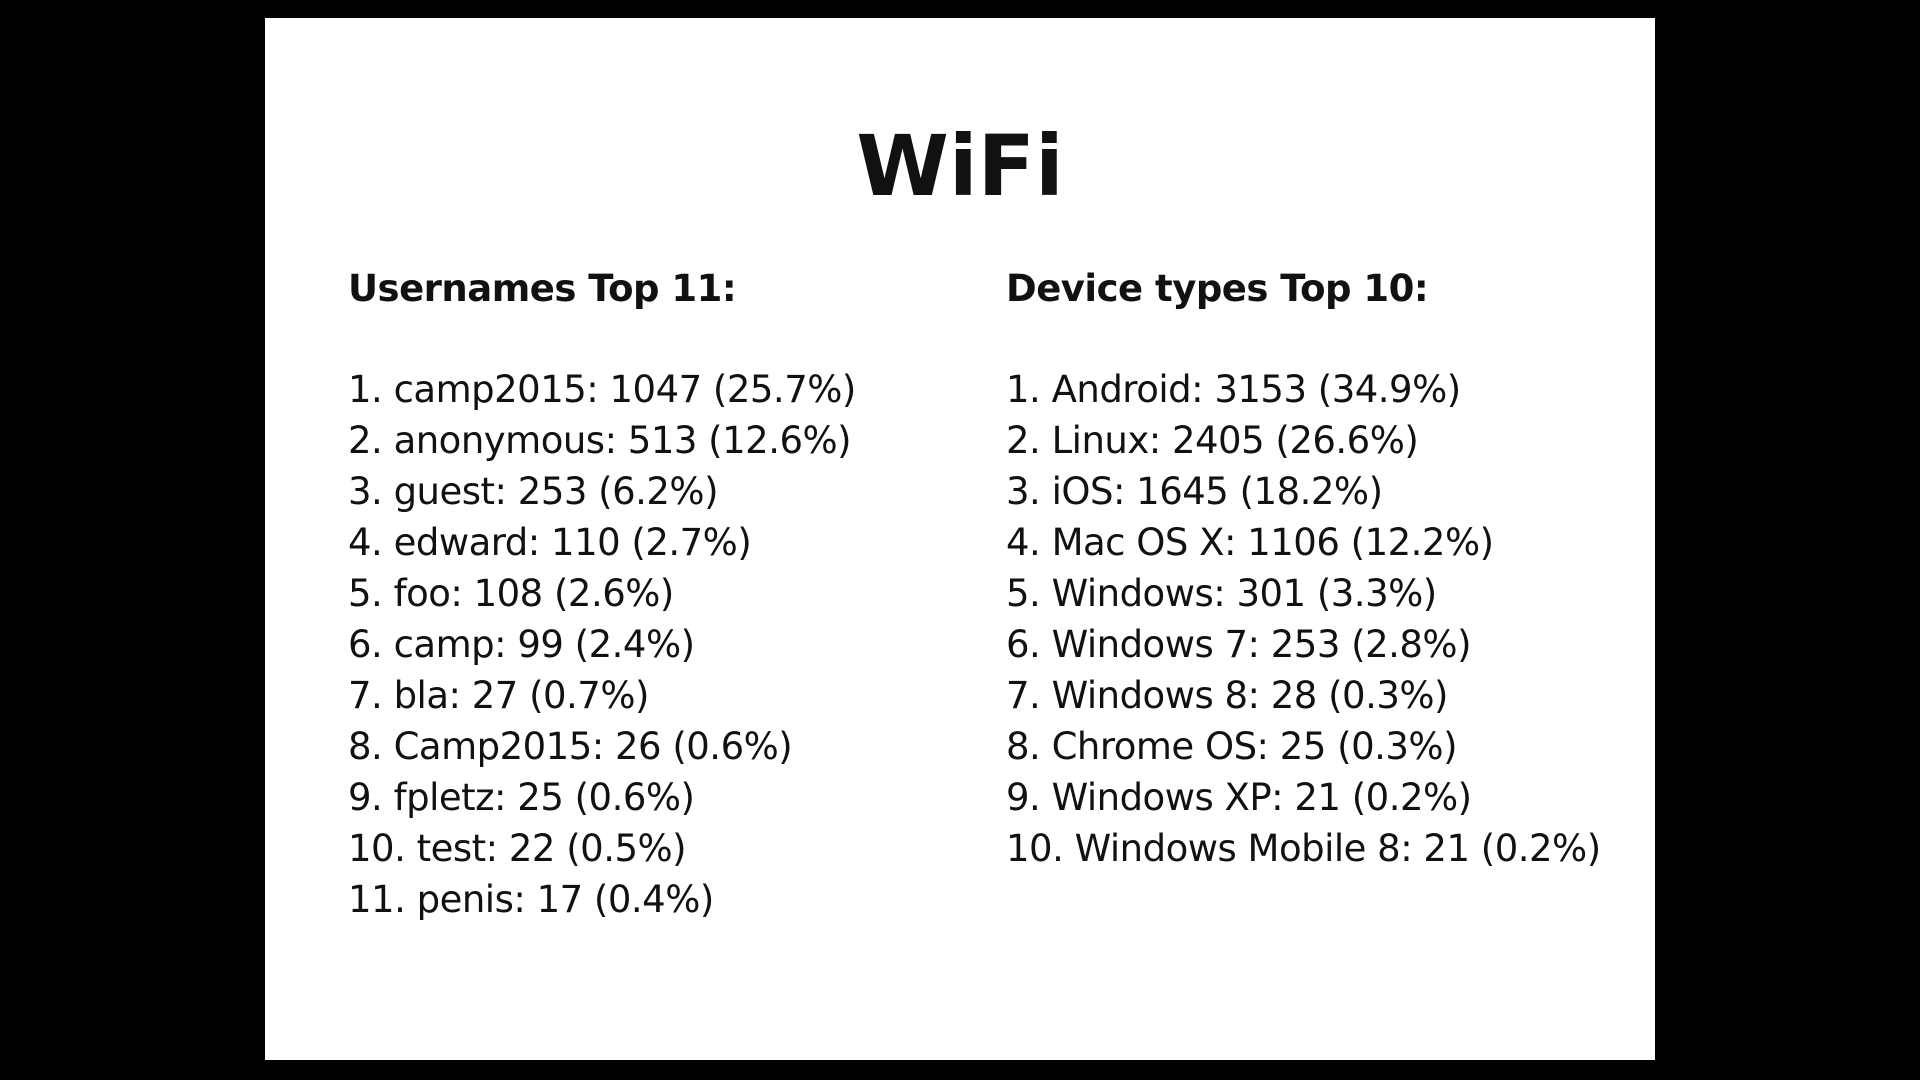 The width and height of the screenshot is (1920, 1080). What do you see at coordinates (648, 695) in the screenshot?
I see `list-item: 7. bla: 27 (0.7%)` at bounding box center [648, 695].